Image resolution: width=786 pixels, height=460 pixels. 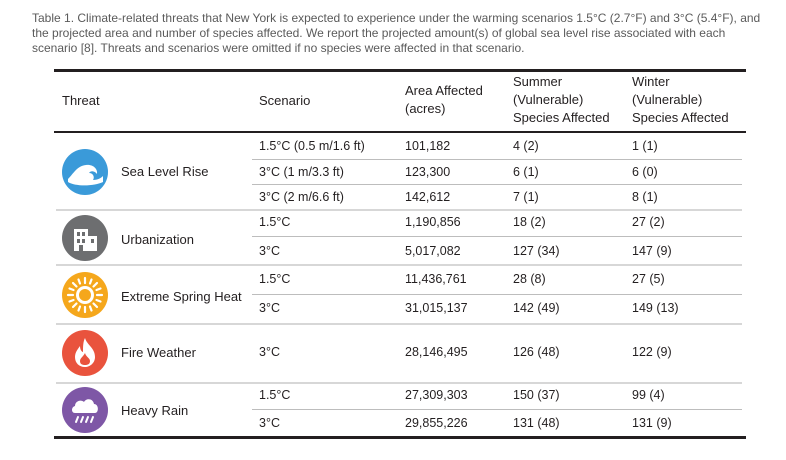 I want to click on cell-summer: 126 (48), so click(x=536, y=352).